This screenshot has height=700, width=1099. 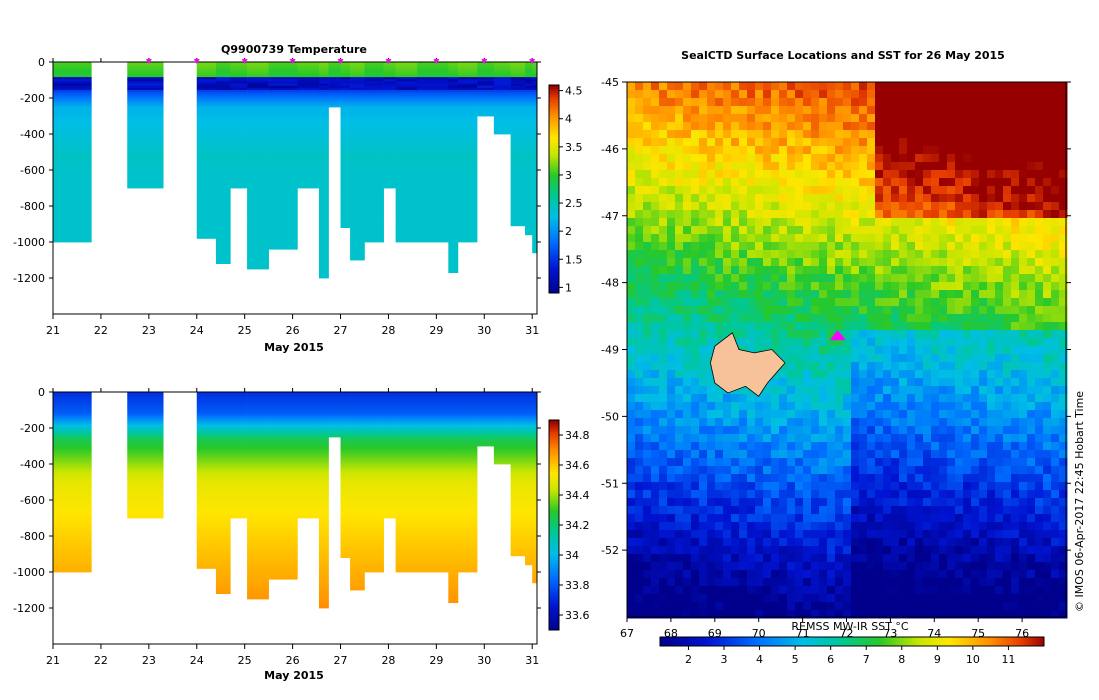 I want to click on seal-location-marker, so click(x=837, y=335).